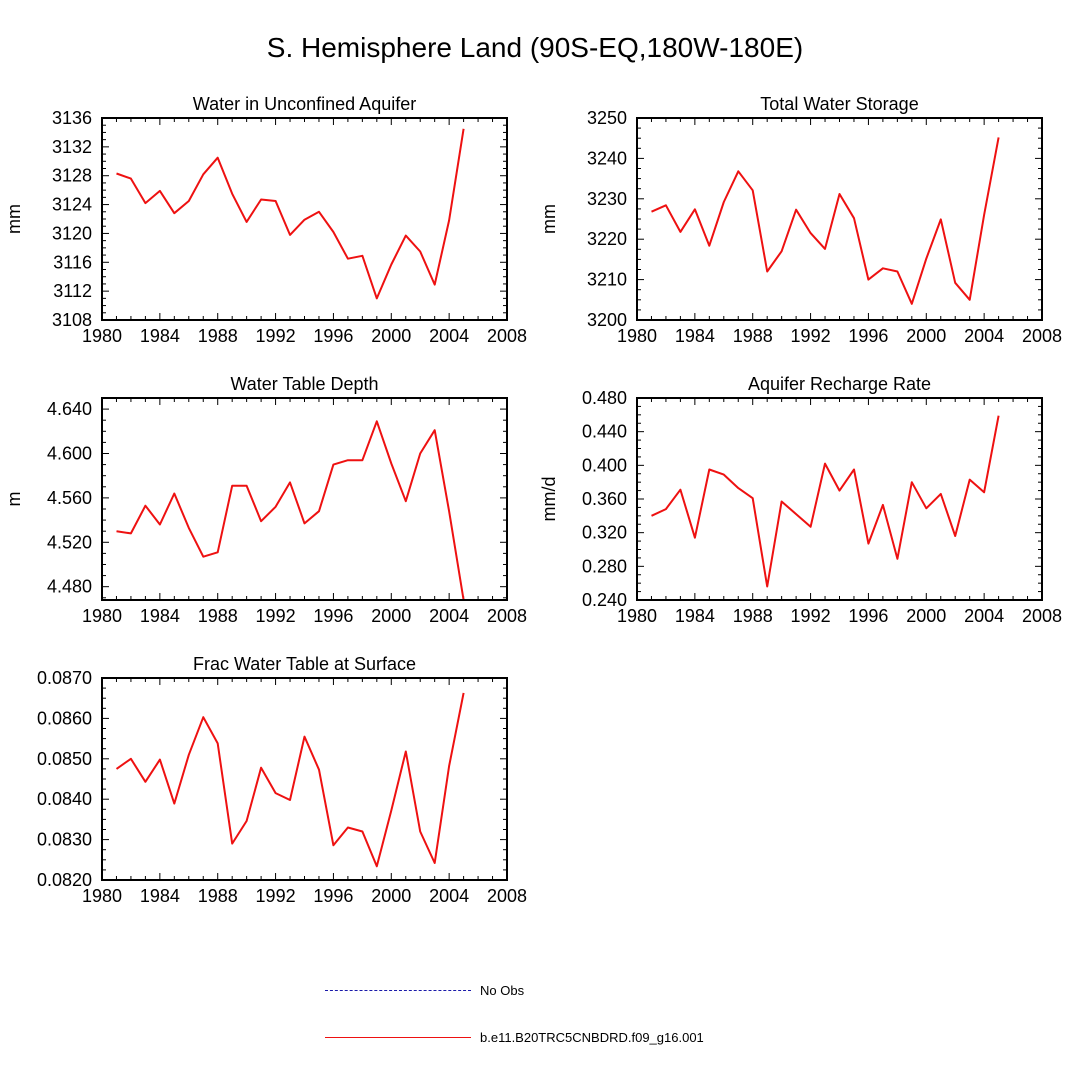  Describe the element at coordinates (607, 320) in the screenshot. I see `y-tick-label: 3200` at that location.